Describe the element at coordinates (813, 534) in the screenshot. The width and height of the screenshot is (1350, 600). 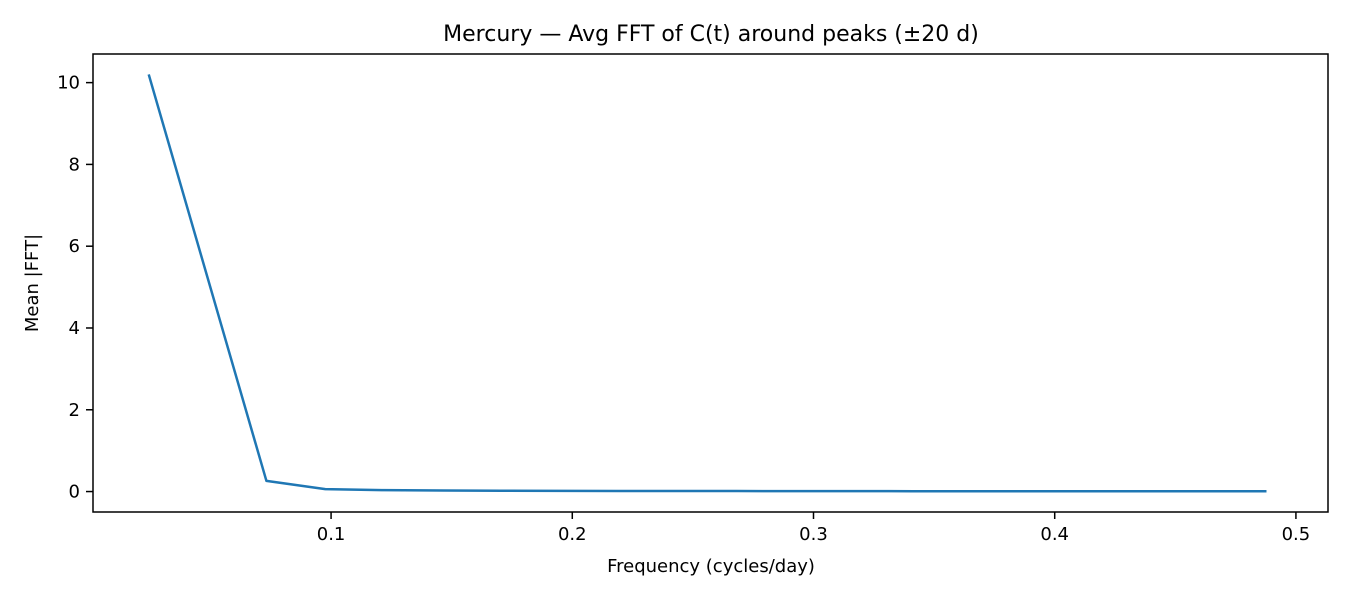
I see `x-tick-label: 0.3` at that location.